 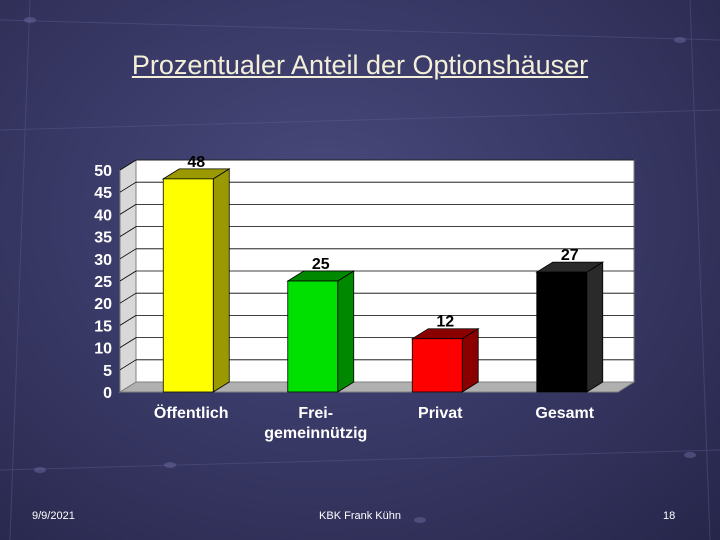 What do you see at coordinates (103, 238) in the screenshot?
I see `y-tick-label: 35` at bounding box center [103, 238].